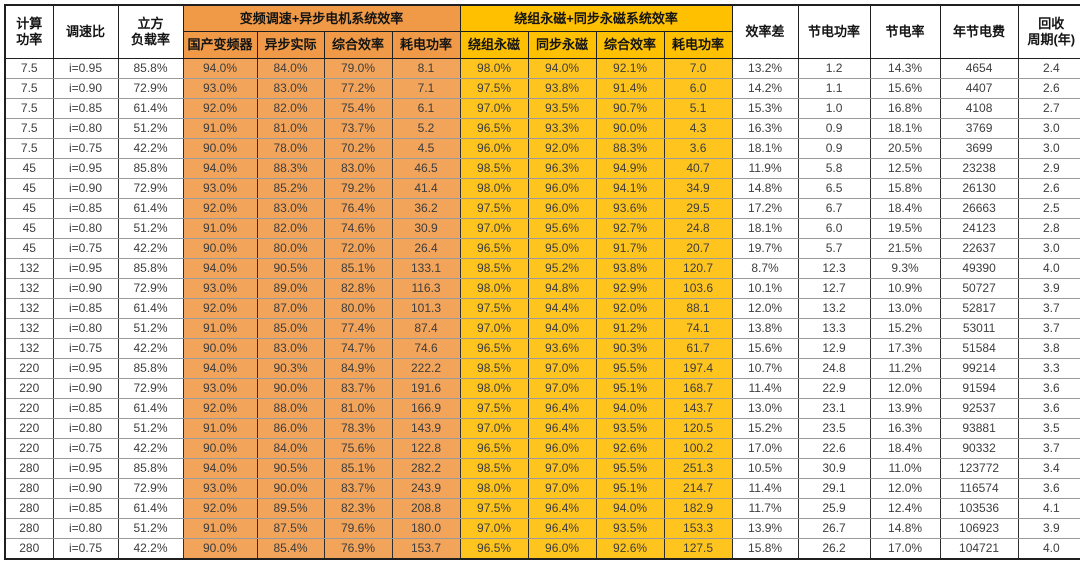  What do you see at coordinates (979, 348) in the screenshot?
I see `cell: 51584` at bounding box center [979, 348].